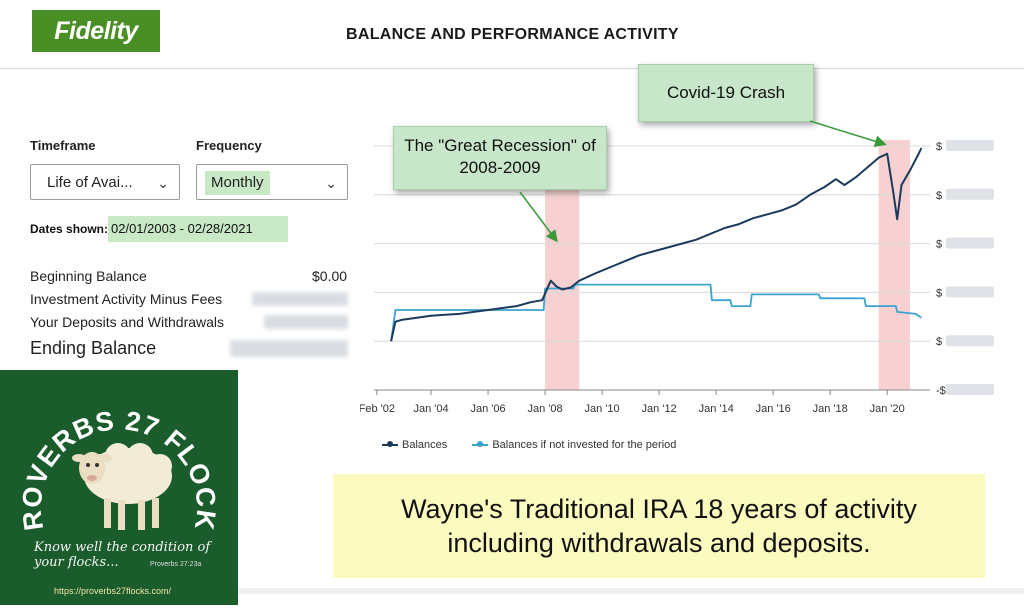  I want to click on x-tick-label: Jan '16, so click(773, 409).